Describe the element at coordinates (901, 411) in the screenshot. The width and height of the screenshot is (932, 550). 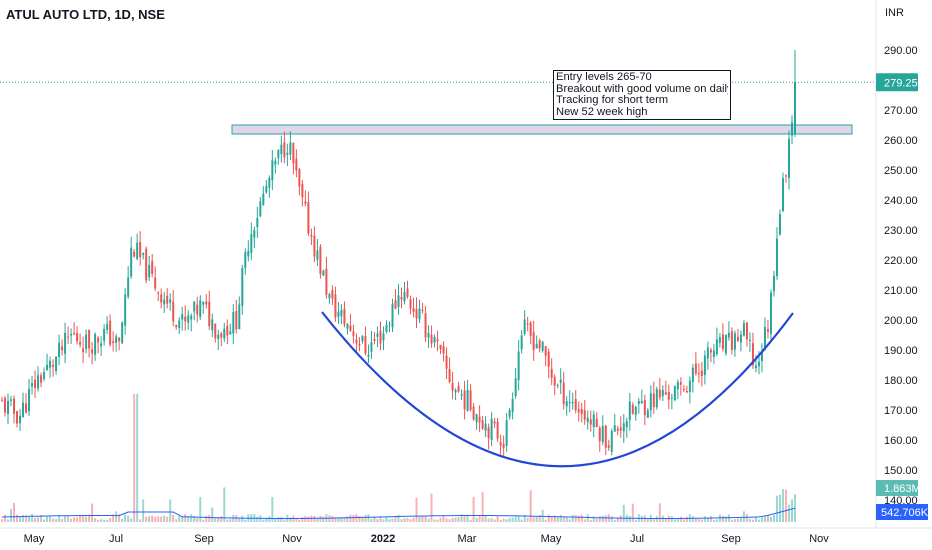
I see `y-tick-label: 170.00` at that location.